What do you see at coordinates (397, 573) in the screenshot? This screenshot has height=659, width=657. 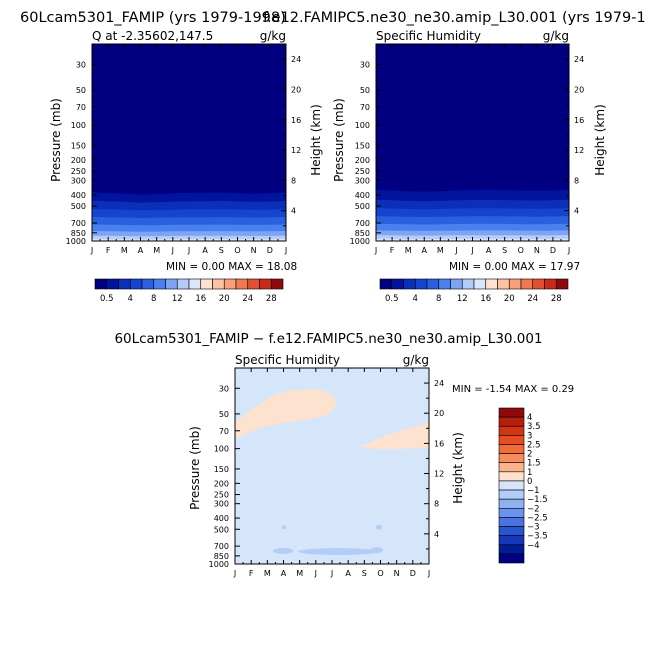 I see `x-tick-label: N` at bounding box center [397, 573].